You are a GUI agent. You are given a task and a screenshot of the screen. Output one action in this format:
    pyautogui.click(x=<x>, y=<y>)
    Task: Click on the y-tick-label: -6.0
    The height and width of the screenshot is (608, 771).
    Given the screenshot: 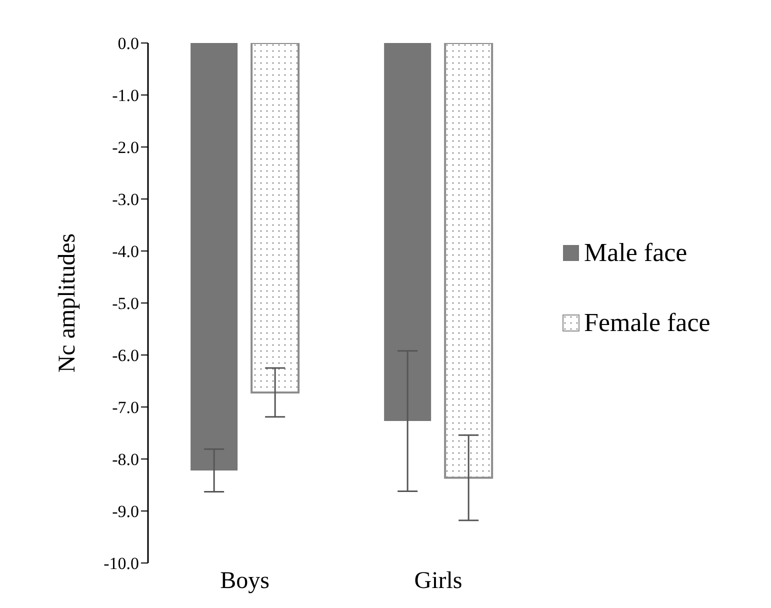 What is the action you would take?
    pyautogui.click(x=125, y=356)
    